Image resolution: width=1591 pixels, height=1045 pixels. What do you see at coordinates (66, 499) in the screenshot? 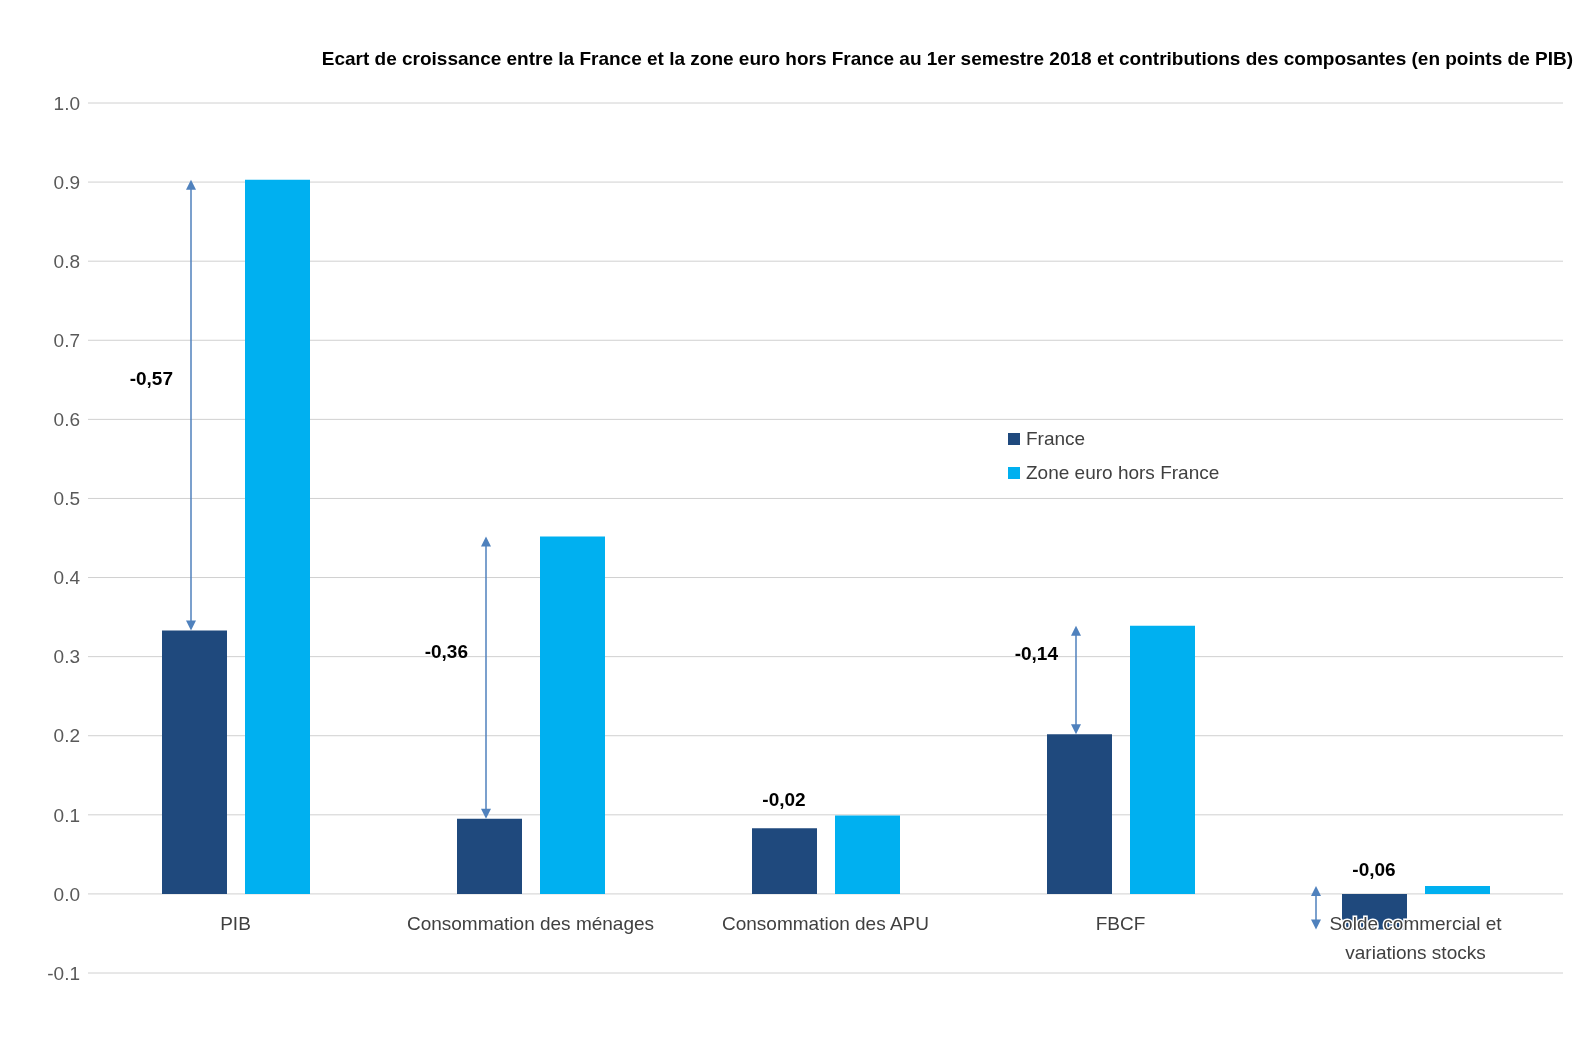
I see `y-tick-label: 0.5` at bounding box center [66, 499].